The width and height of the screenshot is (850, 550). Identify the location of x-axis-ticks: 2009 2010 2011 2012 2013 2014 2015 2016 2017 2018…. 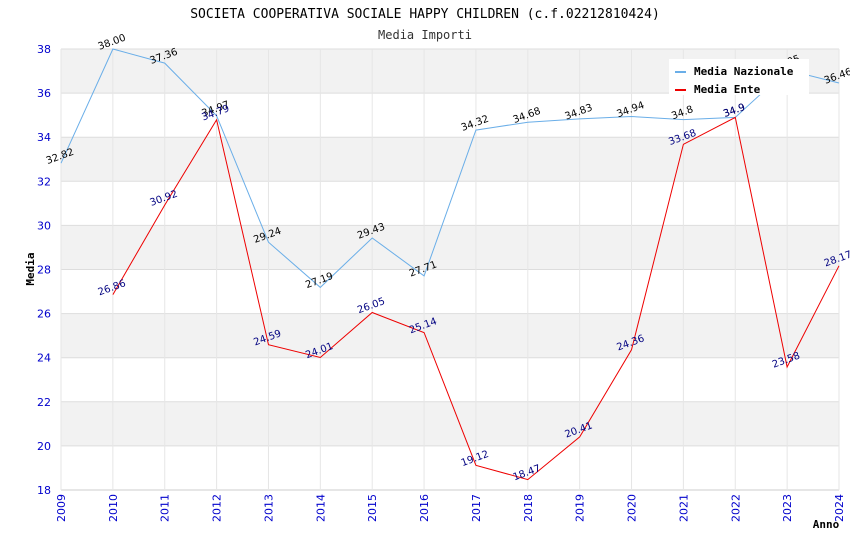
(450, 508).